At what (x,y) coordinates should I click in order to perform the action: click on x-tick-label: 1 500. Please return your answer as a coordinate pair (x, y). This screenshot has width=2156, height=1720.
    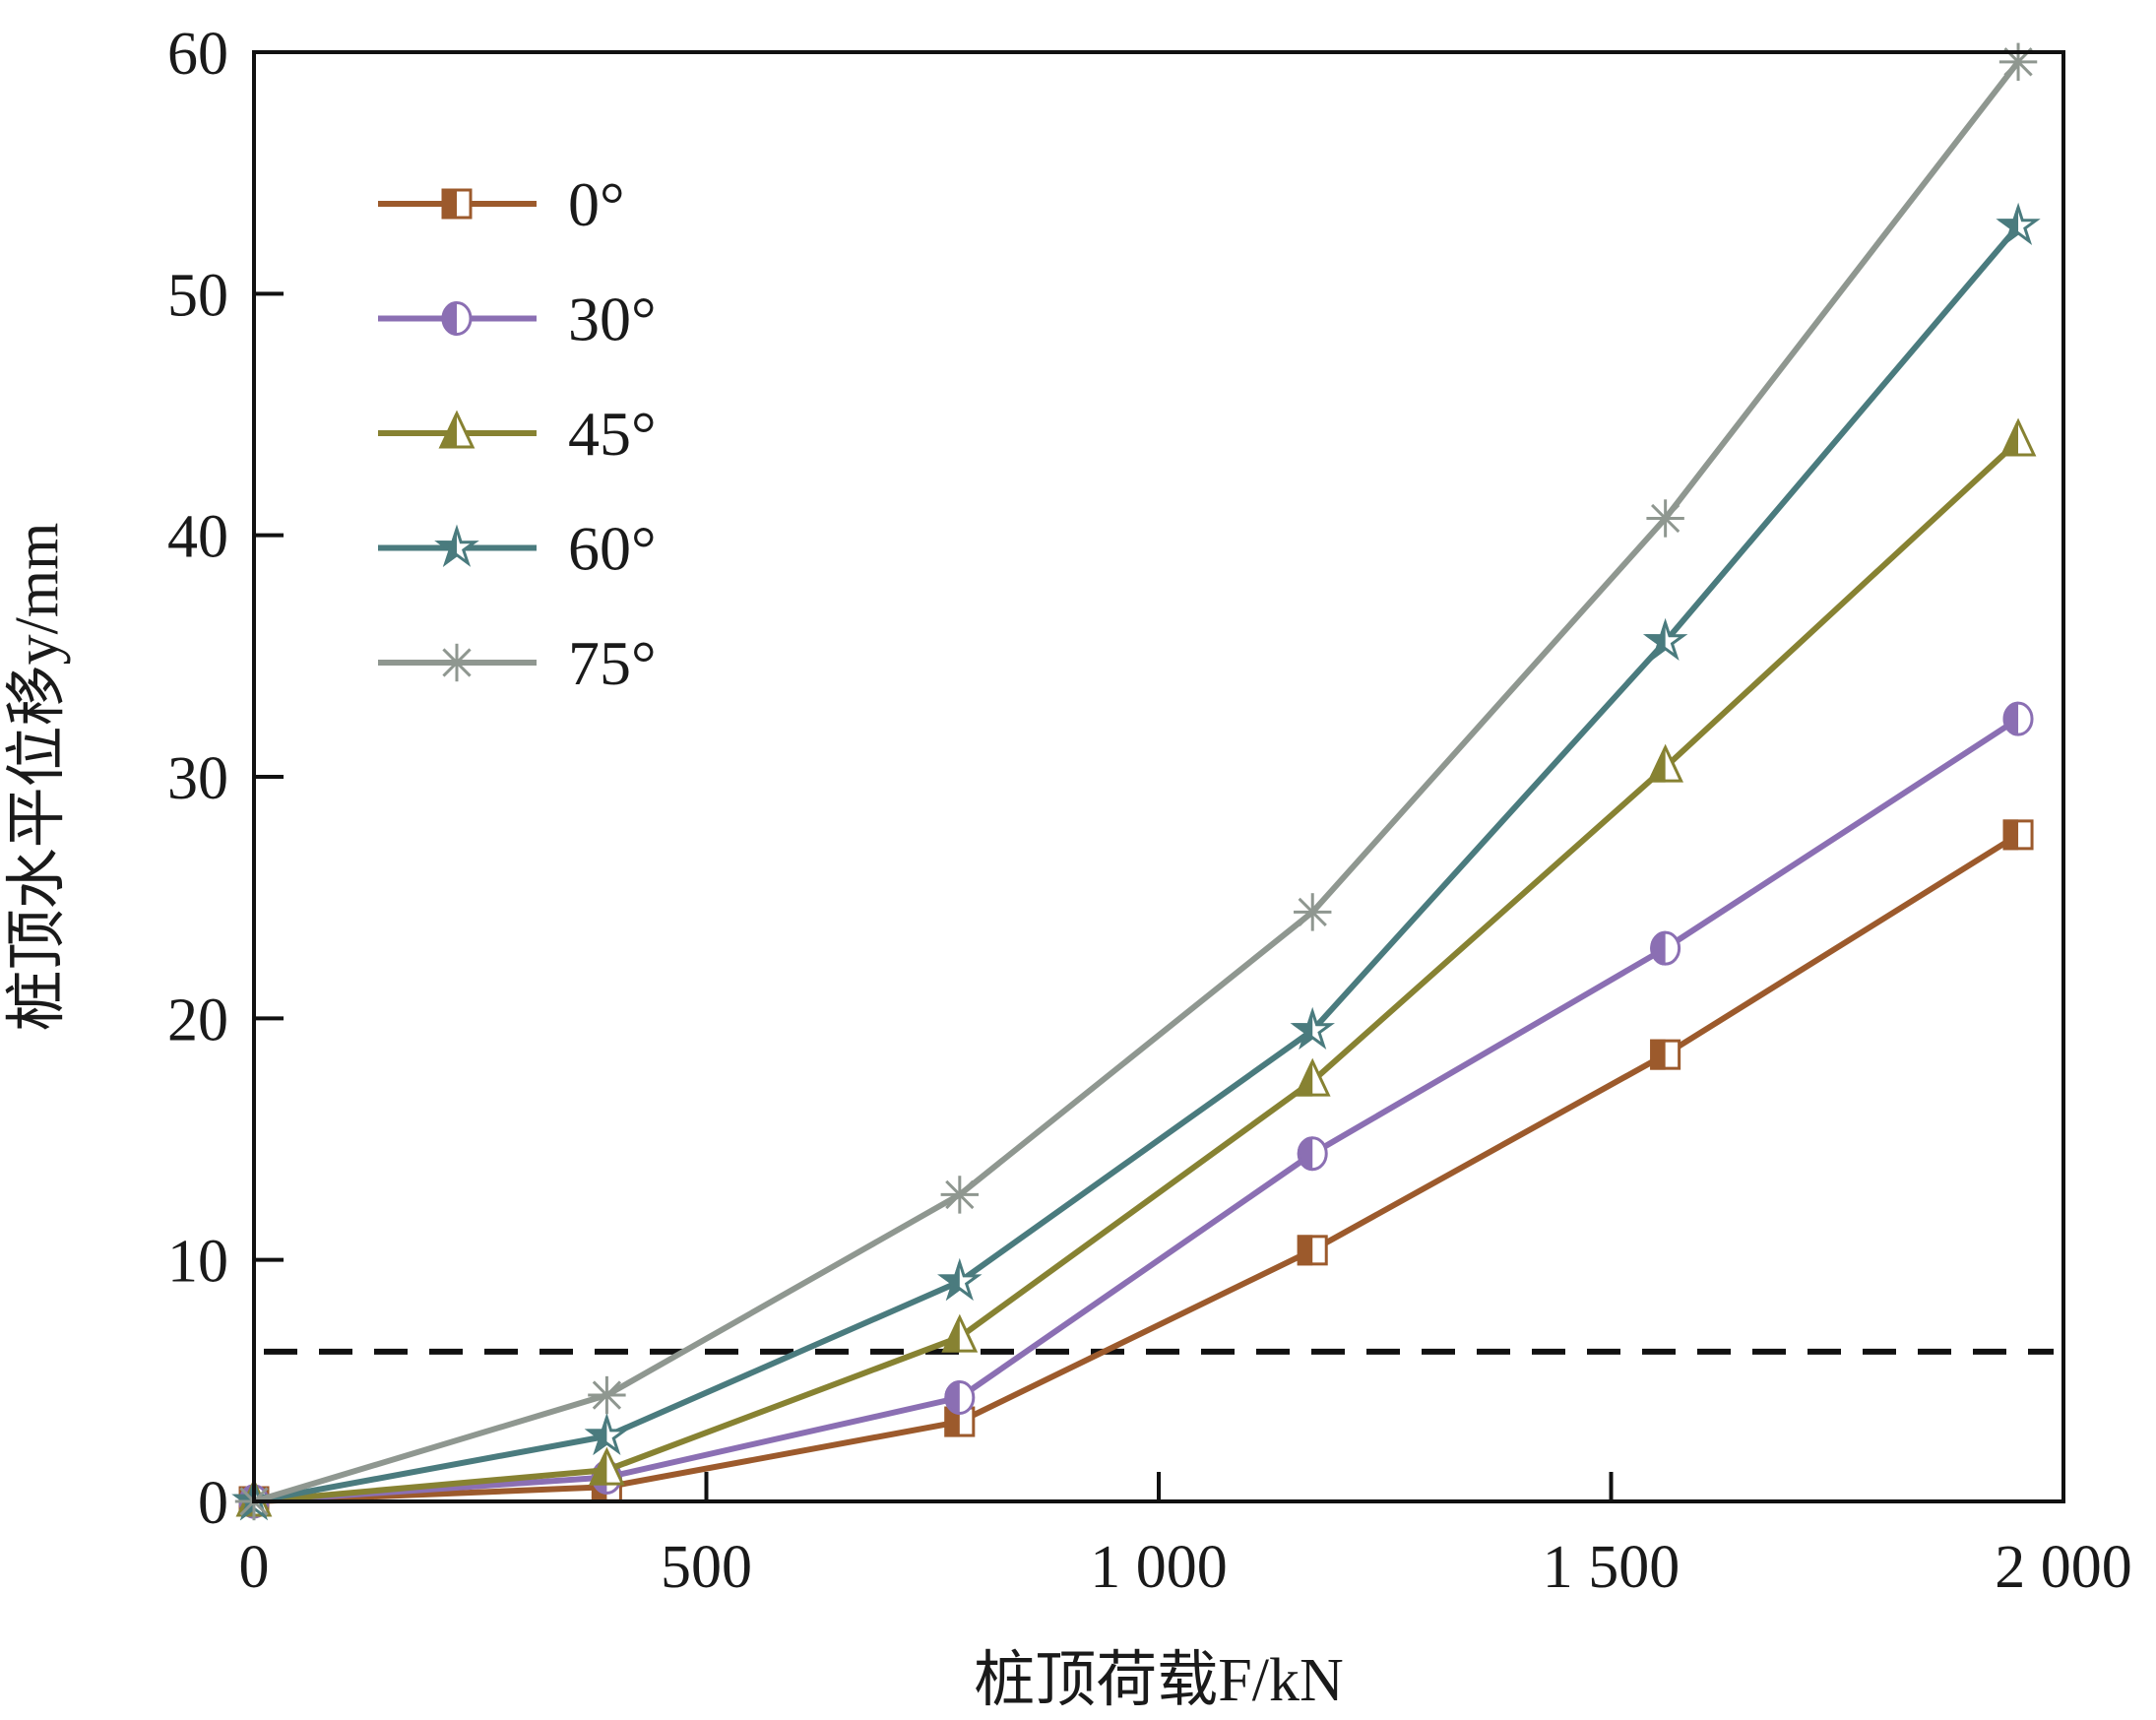
    Looking at the image, I should click on (1612, 1567).